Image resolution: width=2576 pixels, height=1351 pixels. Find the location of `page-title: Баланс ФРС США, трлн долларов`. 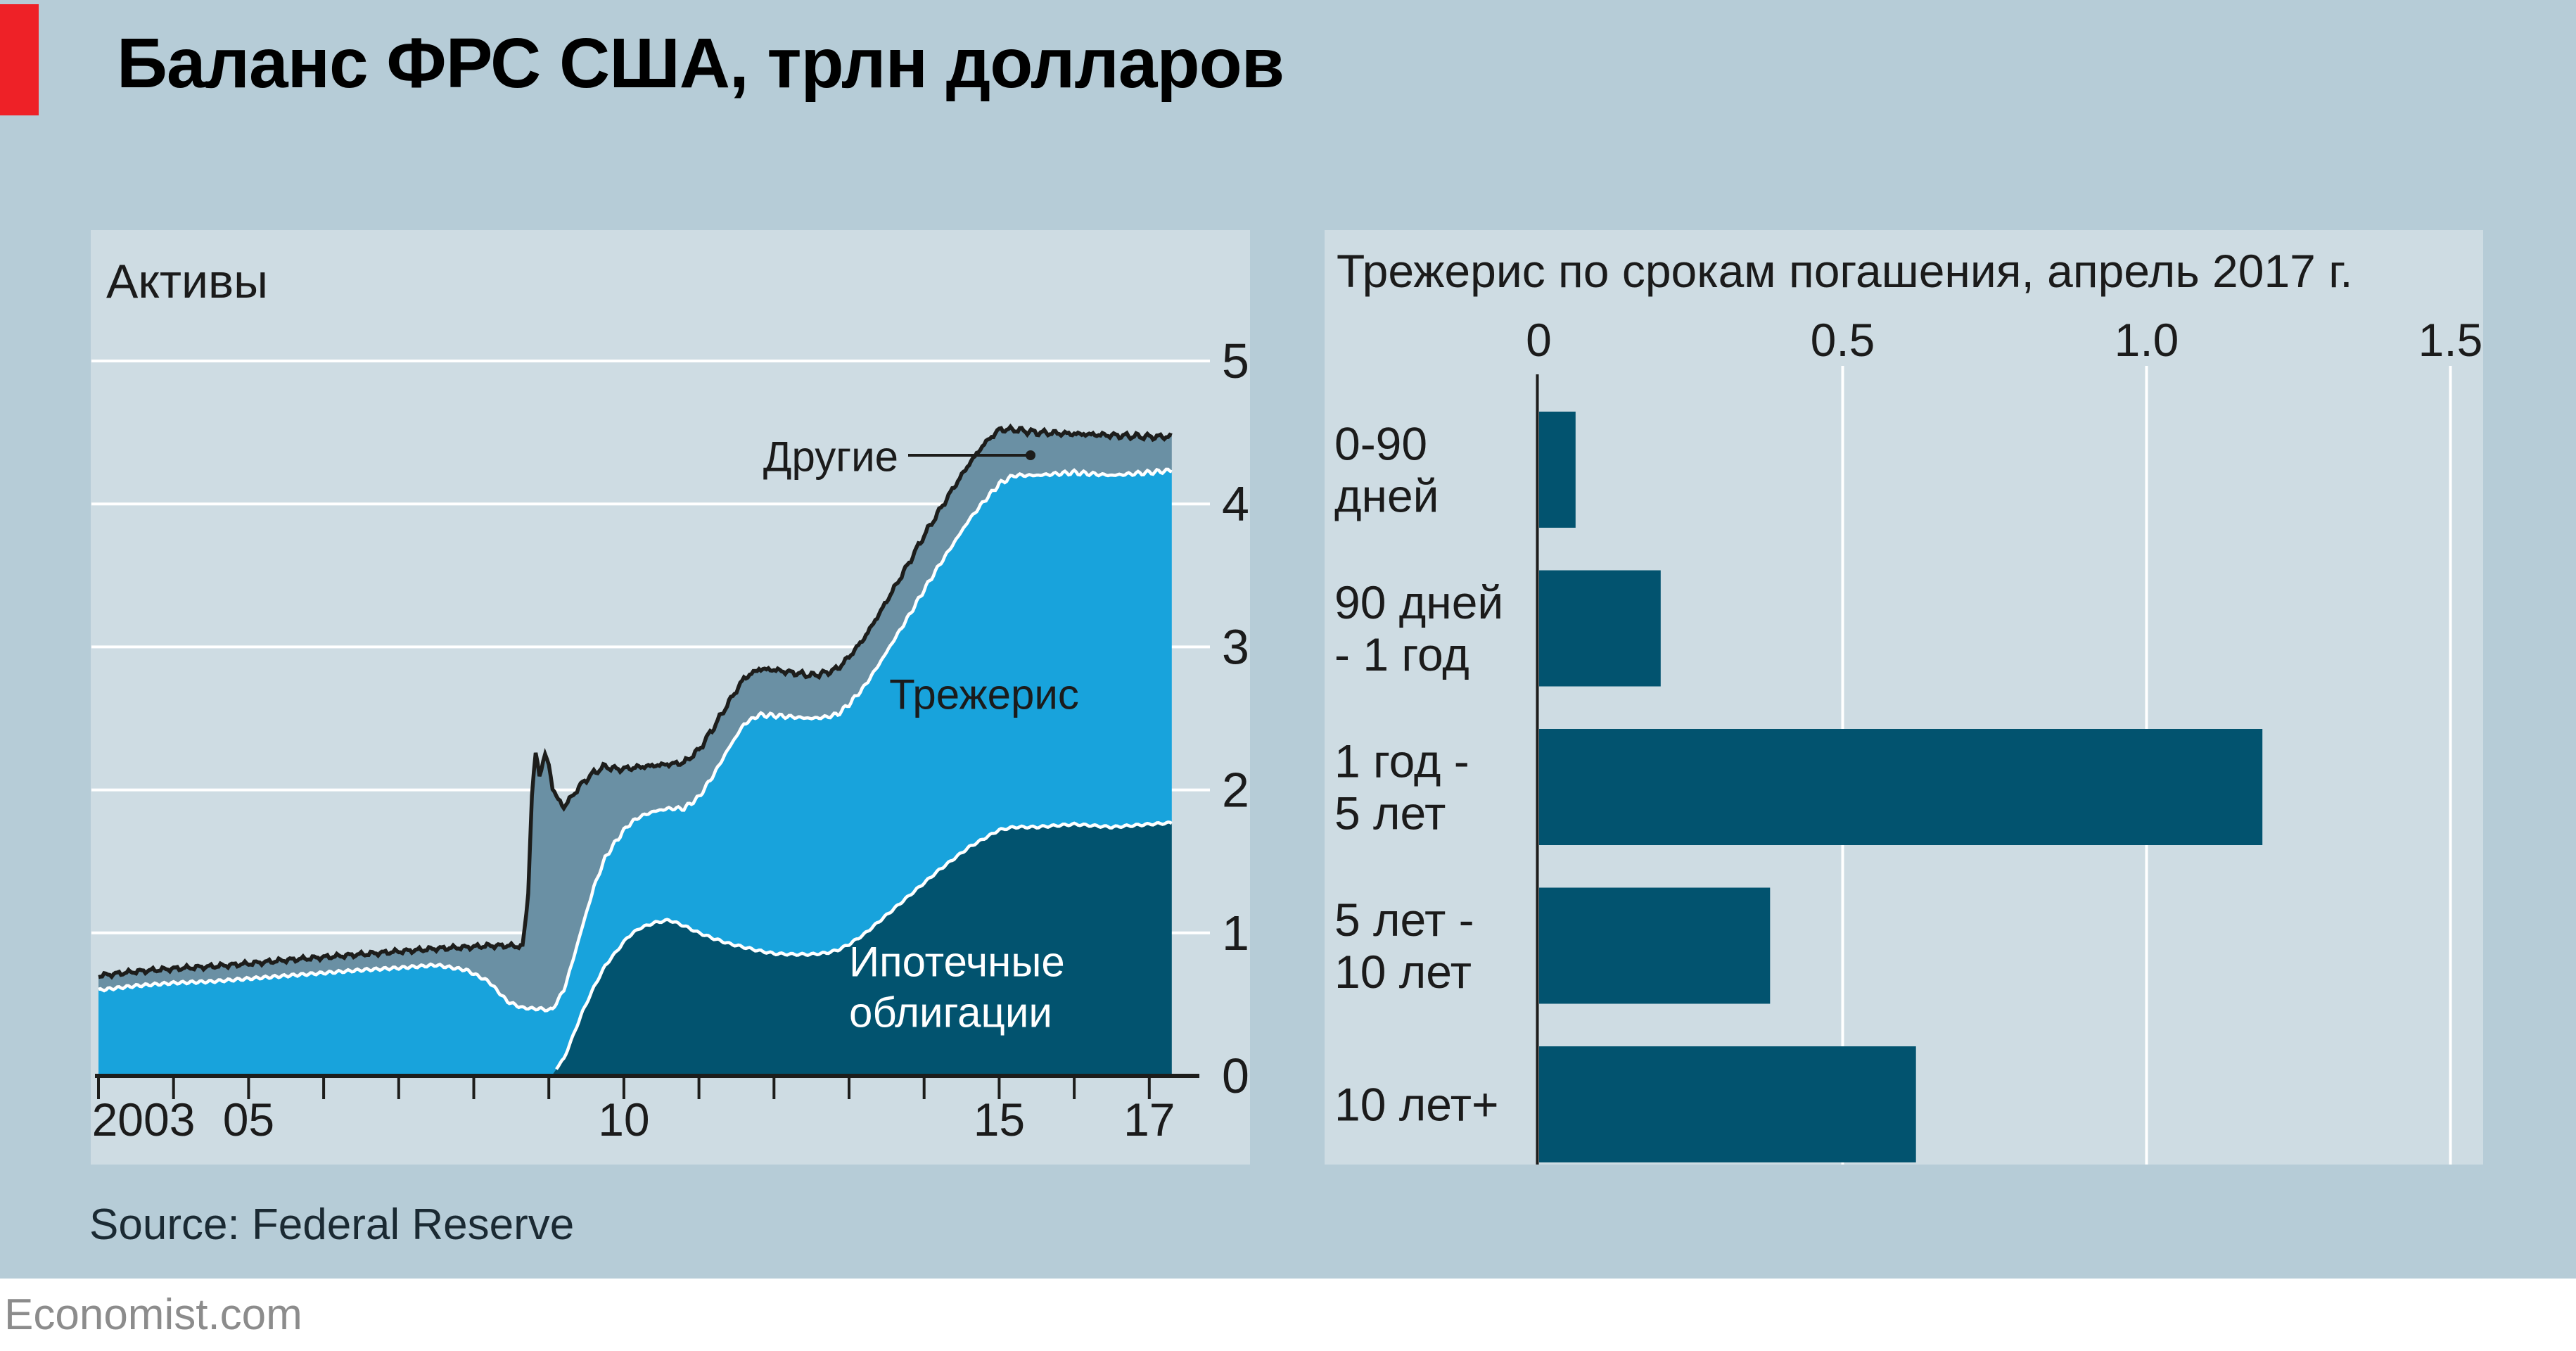

page-title: Баланс ФРС США, трлн долларов is located at coordinates (700, 63).